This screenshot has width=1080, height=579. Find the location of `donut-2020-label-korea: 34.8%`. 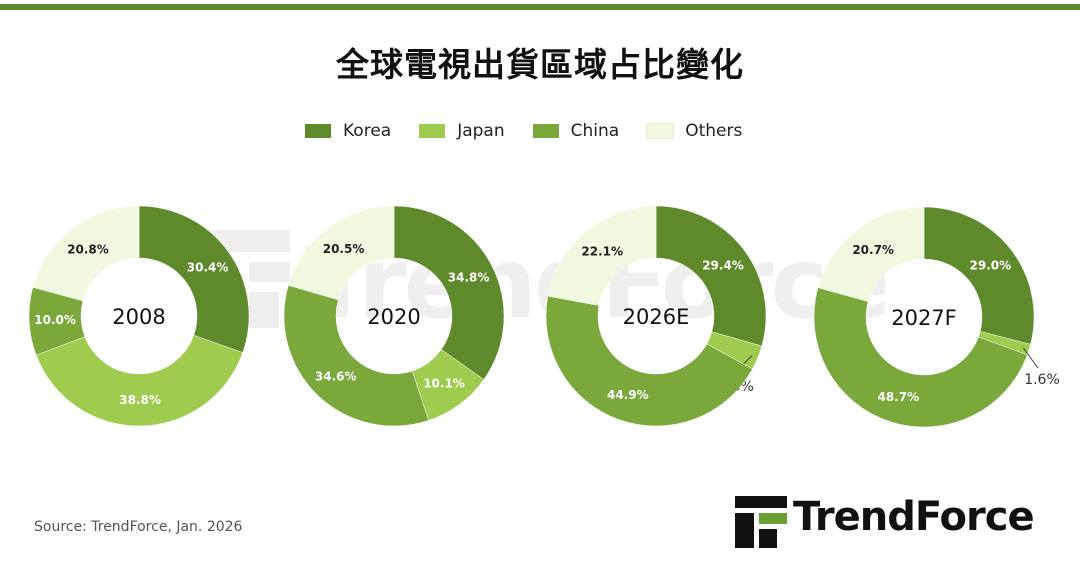

donut-2020-label-korea: 34.8% is located at coordinates (469, 277).